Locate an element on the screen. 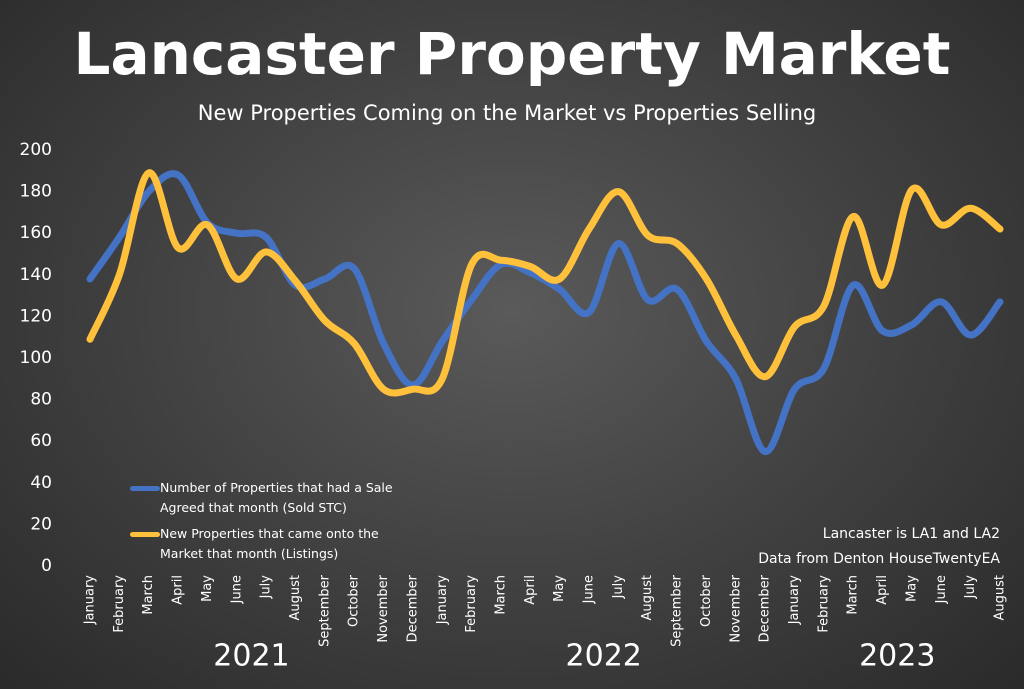  y-tick-label: 20 is located at coordinates (41, 524).